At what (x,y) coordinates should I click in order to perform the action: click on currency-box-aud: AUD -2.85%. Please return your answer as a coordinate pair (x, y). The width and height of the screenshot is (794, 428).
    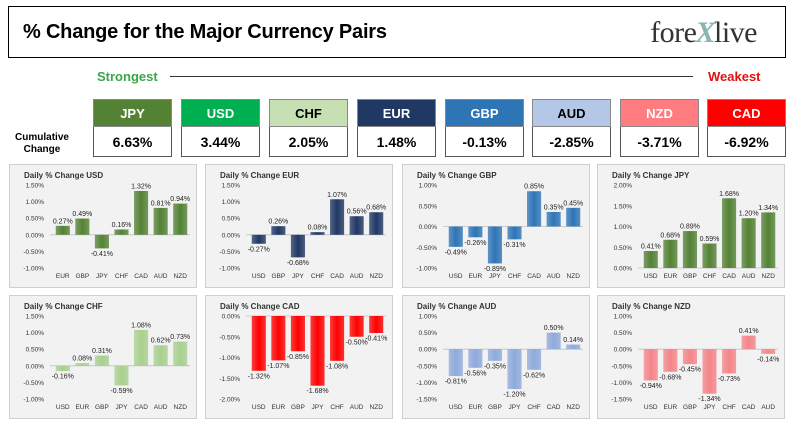
    Looking at the image, I should click on (571, 128).